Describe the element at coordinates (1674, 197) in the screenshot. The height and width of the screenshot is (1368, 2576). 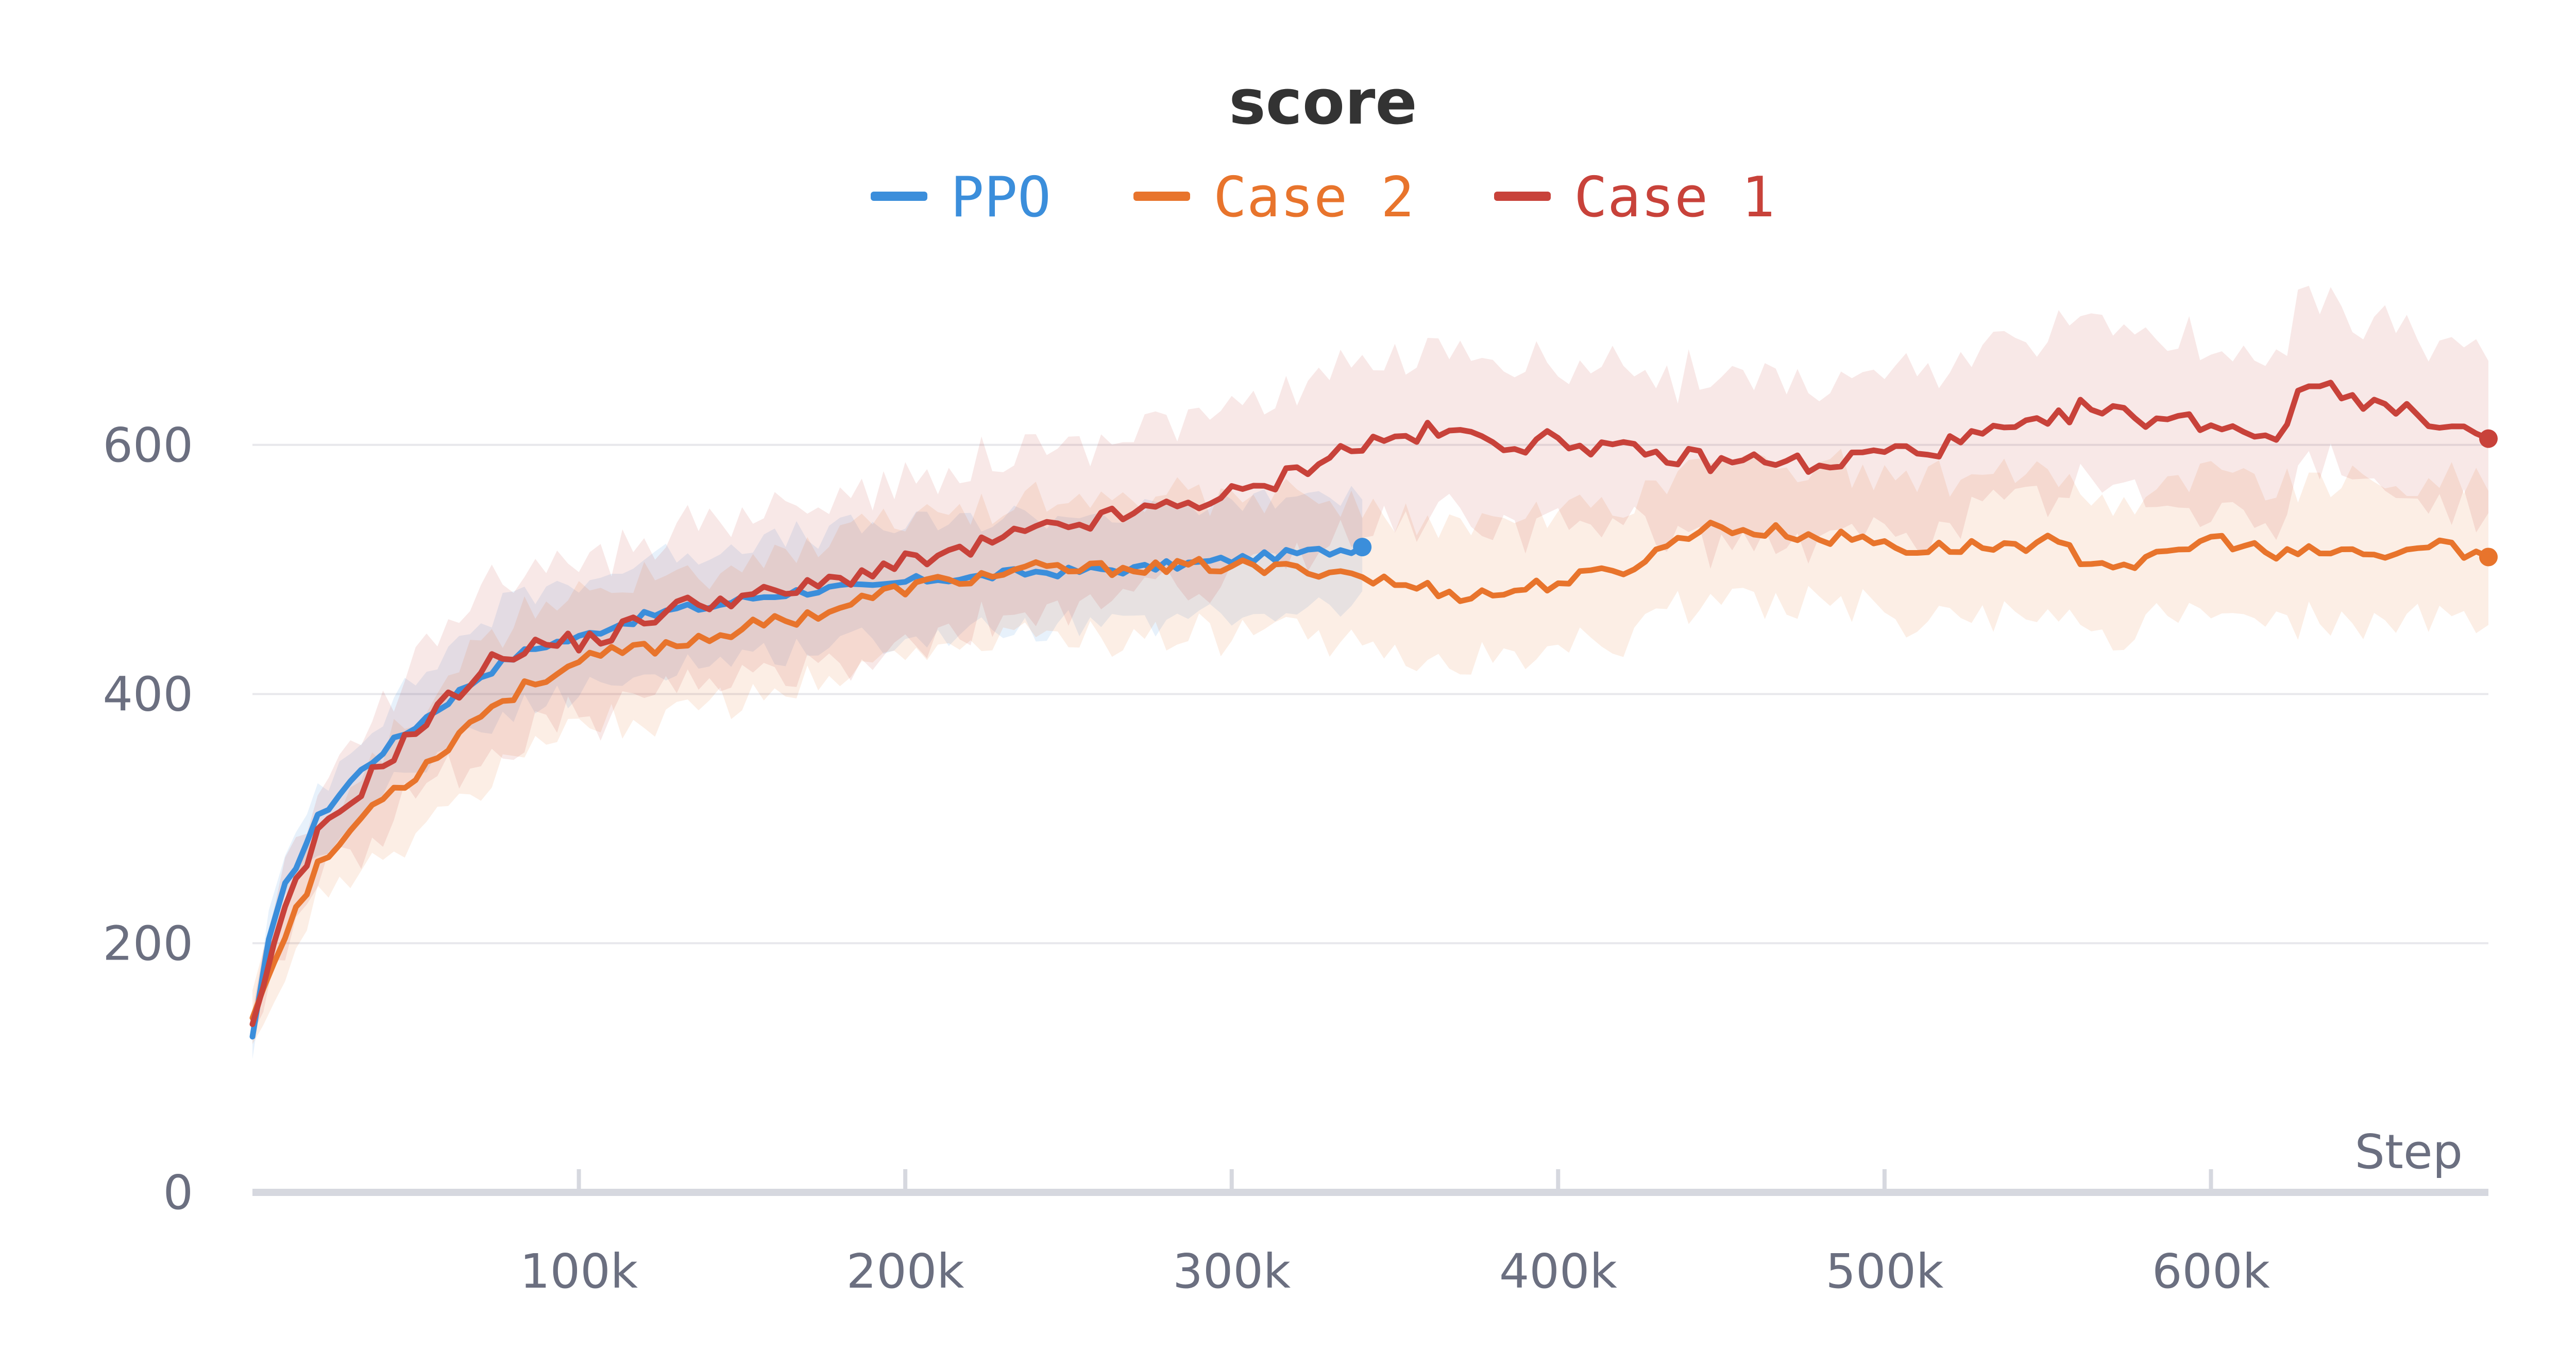
I see `legend-label: Case 1` at that location.